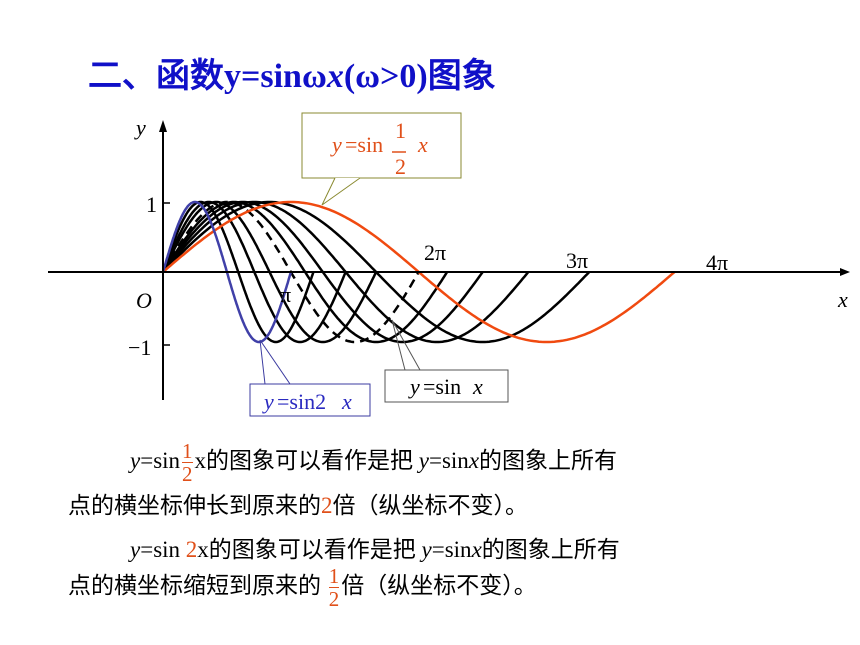  I want to click on callout: y =sin 1 2 x, so click(379, 148).